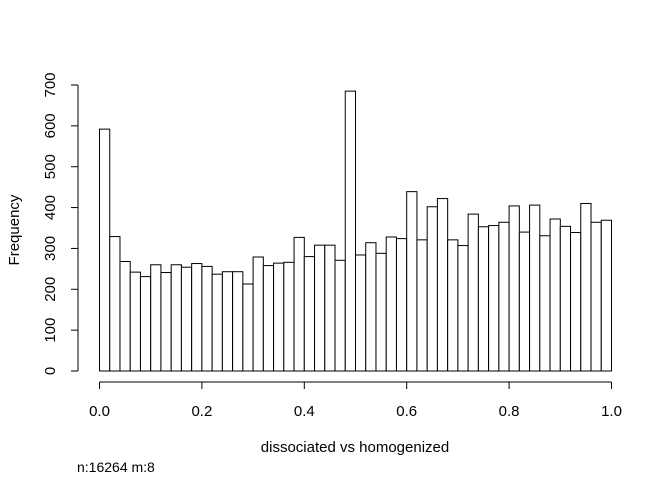 This screenshot has width=672, height=480. What do you see at coordinates (50, 84) in the screenshot?
I see `y-tick-label: 700` at bounding box center [50, 84].